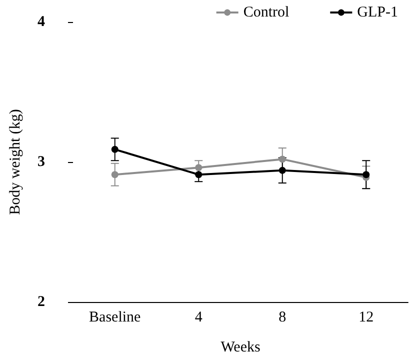 The image size is (413, 363). Describe the element at coordinates (240, 348) in the screenshot. I see `x-axis-title: Weeks` at that location.